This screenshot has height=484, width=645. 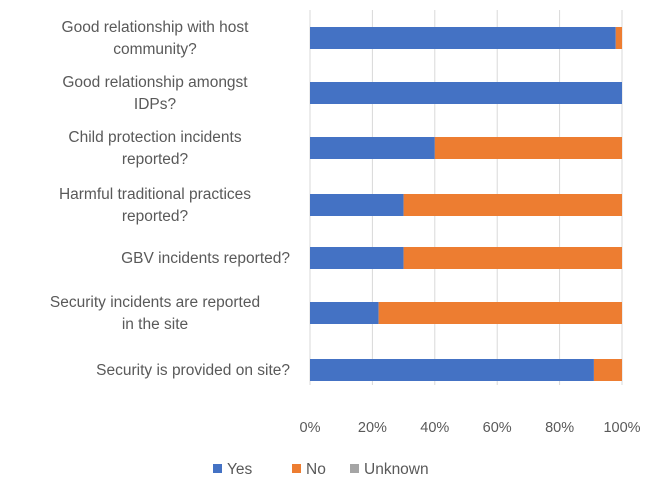 I want to click on x-tick-label: 60%, so click(x=497, y=428).